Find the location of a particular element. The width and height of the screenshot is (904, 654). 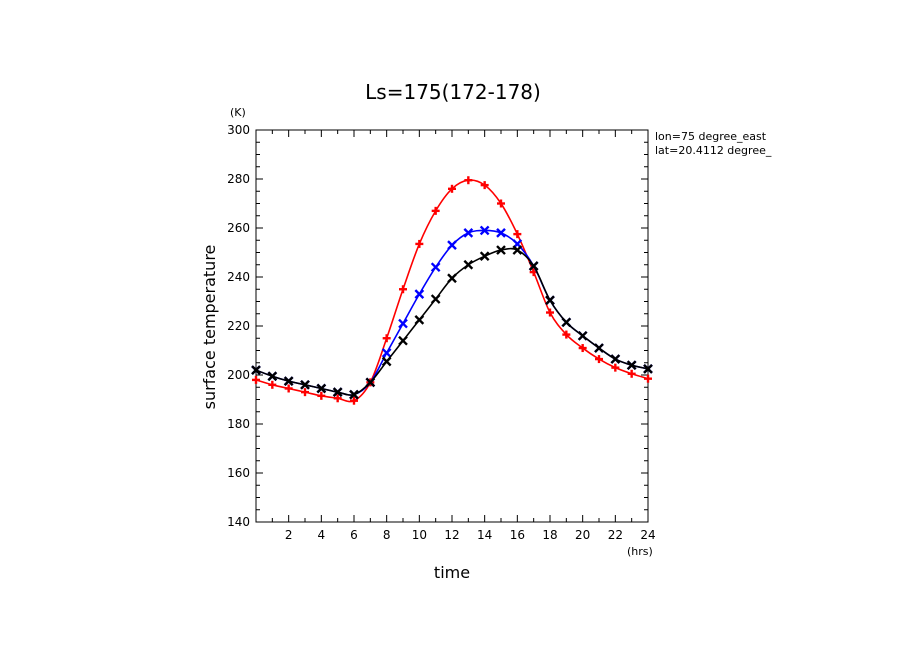

x-tick-label: 22 is located at coordinates (615, 535).